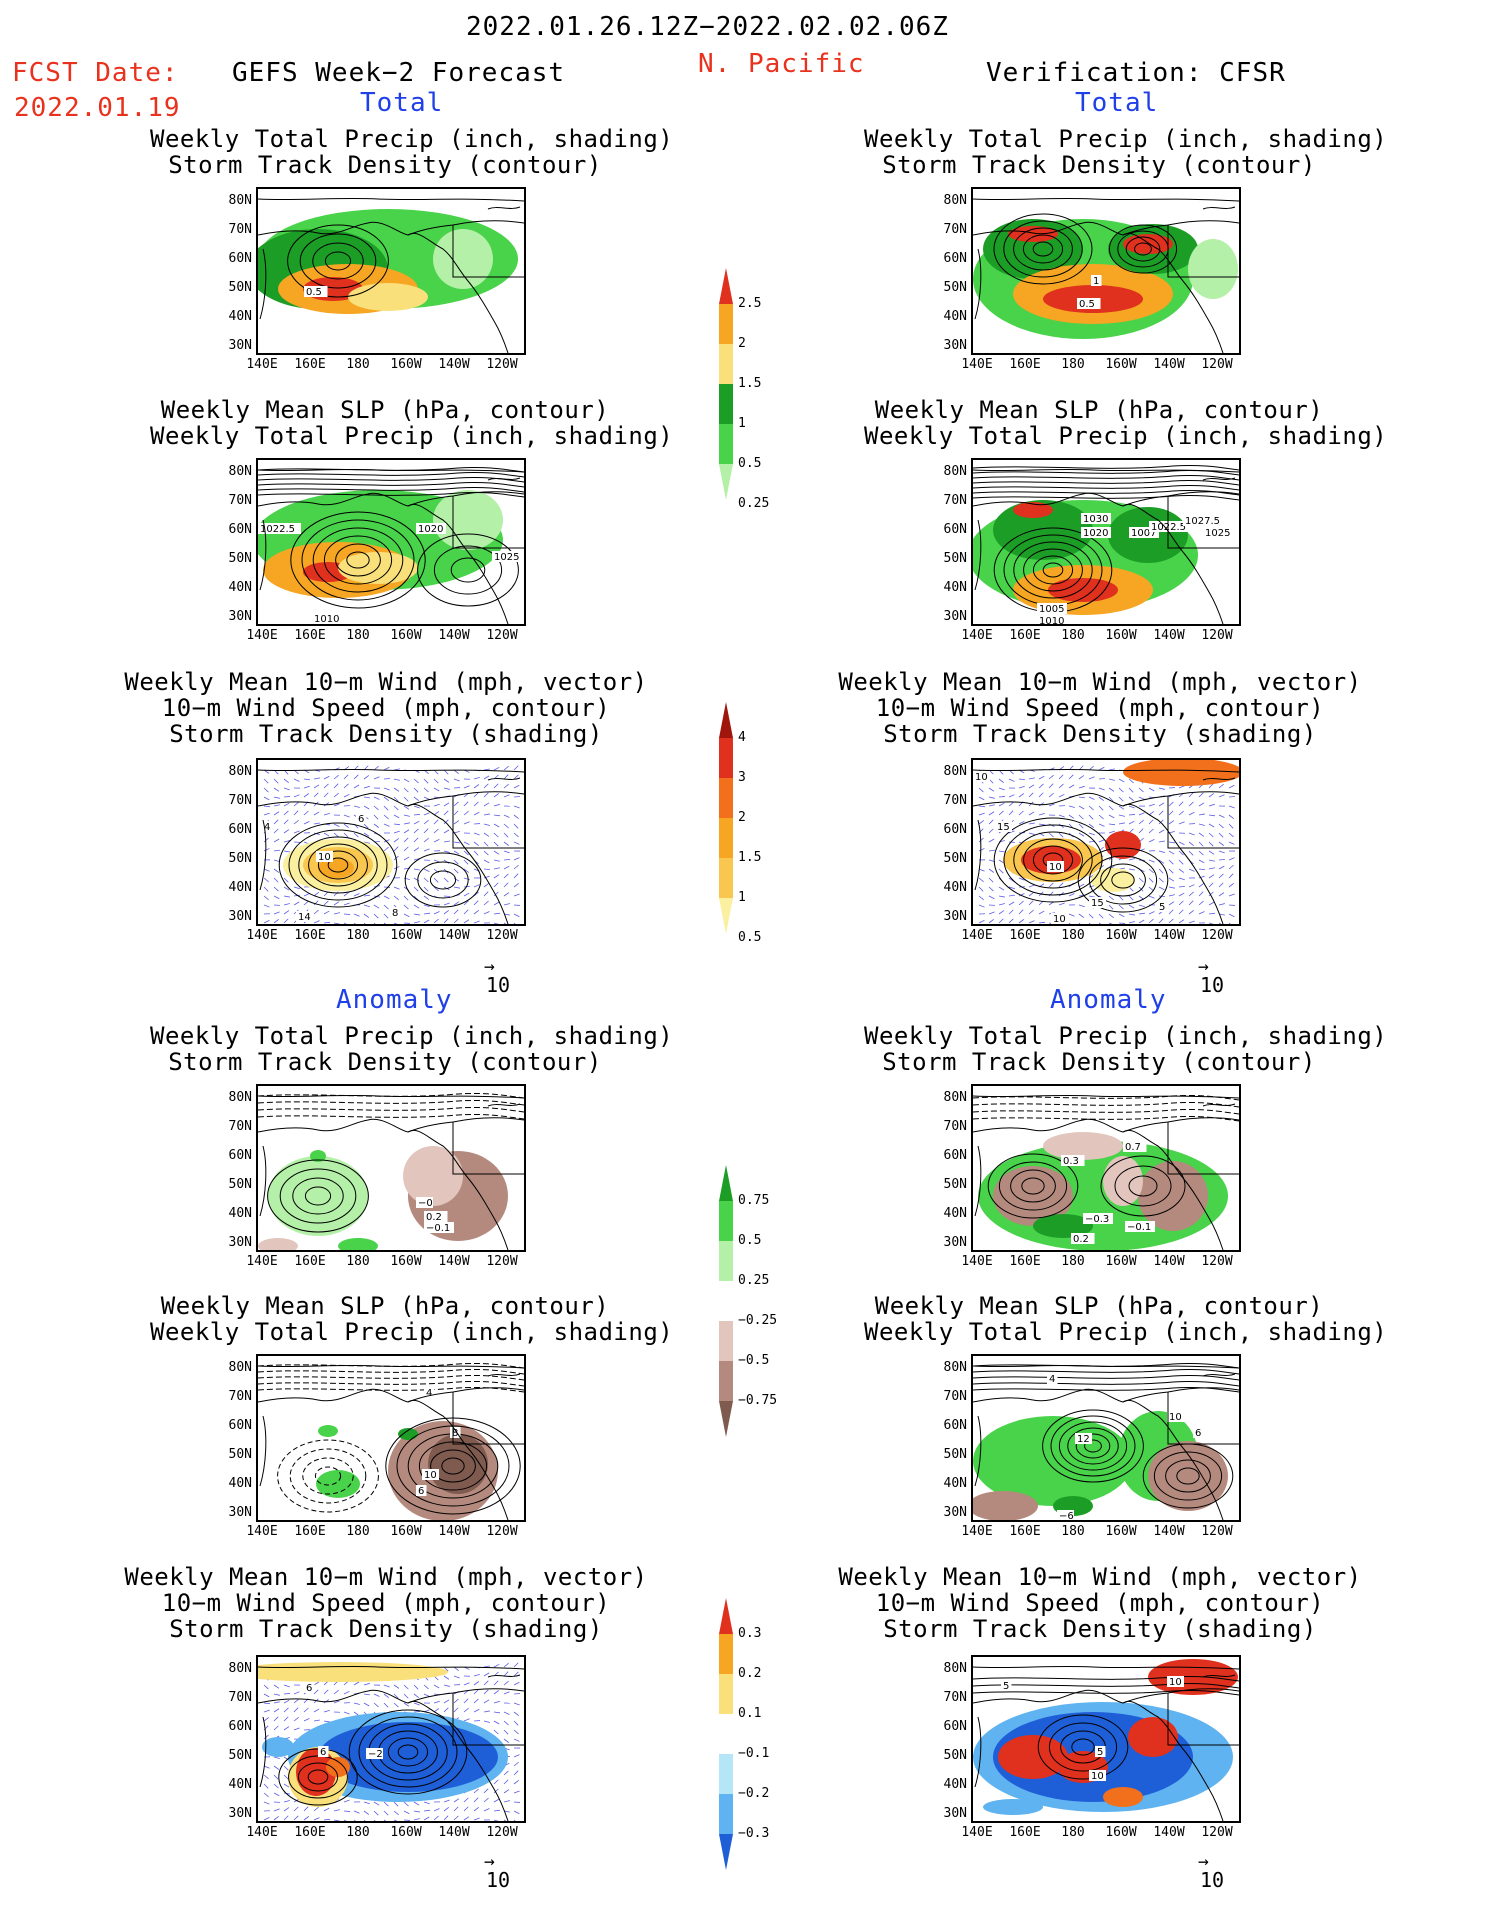  Describe the element at coordinates (506, 557) in the screenshot. I see `contour-label: 1025` at that location.